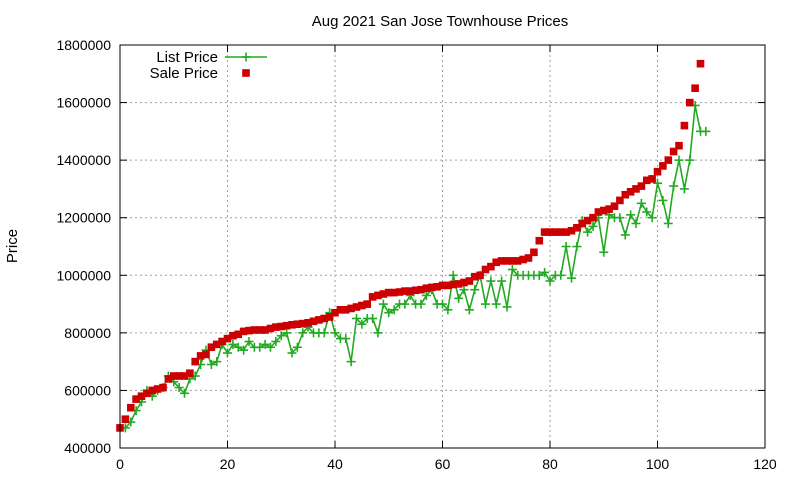 The image size is (800, 480). What do you see at coordinates (658, 464) in the screenshot?
I see `x-tick-label: 100` at bounding box center [658, 464].